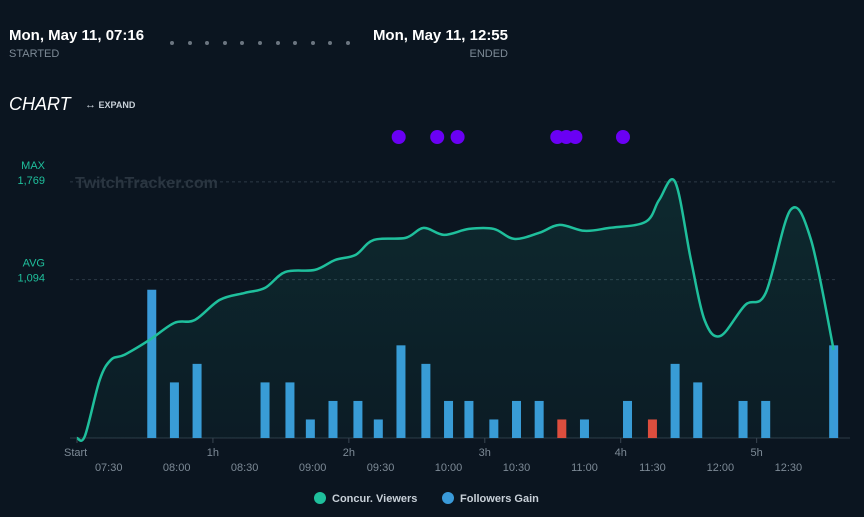  What do you see at coordinates (381, 468) in the screenshot?
I see `x2-tick-label: 09:30` at bounding box center [381, 468].